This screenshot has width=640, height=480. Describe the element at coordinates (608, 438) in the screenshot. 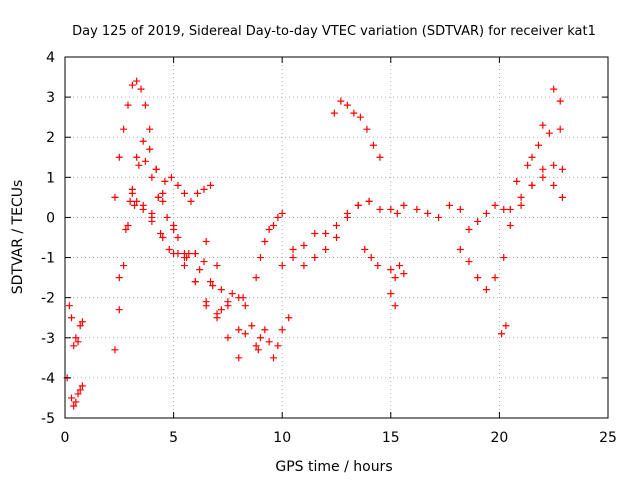

I see `x-tick-label: 25` at that location.